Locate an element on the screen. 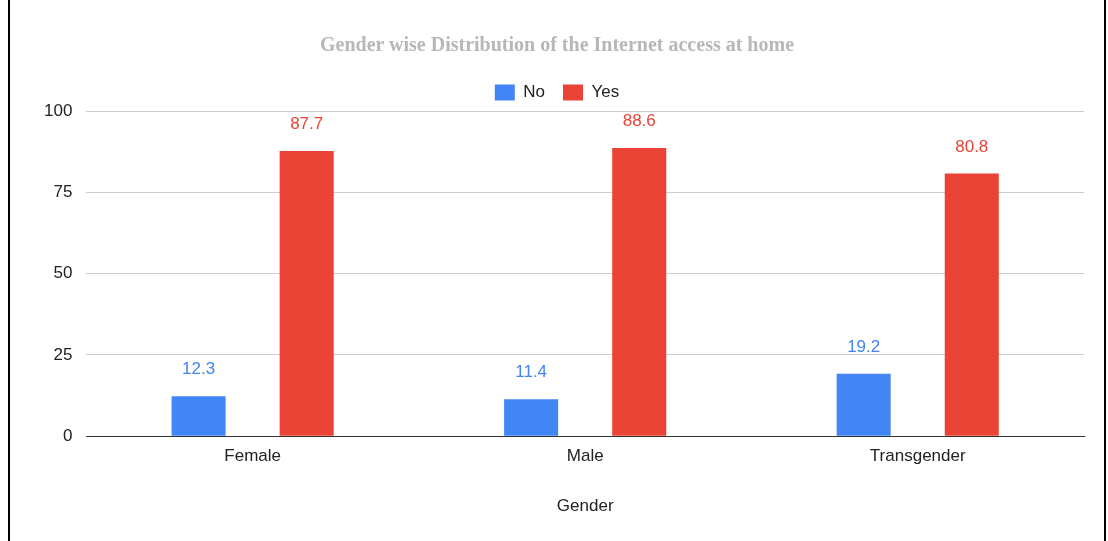 The width and height of the screenshot is (1108, 541). y-tick-label: 75 is located at coordinates (63, 191).